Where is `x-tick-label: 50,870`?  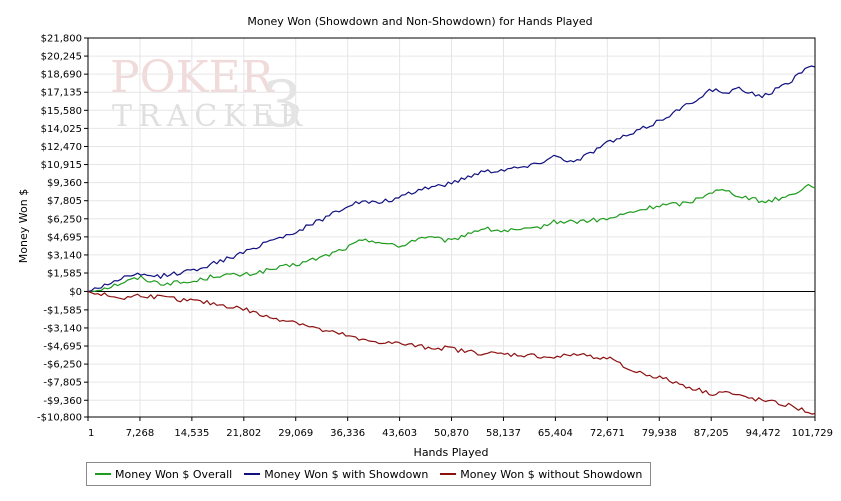
x-tick-label: 50,870 is located at coordinates (451, 433).